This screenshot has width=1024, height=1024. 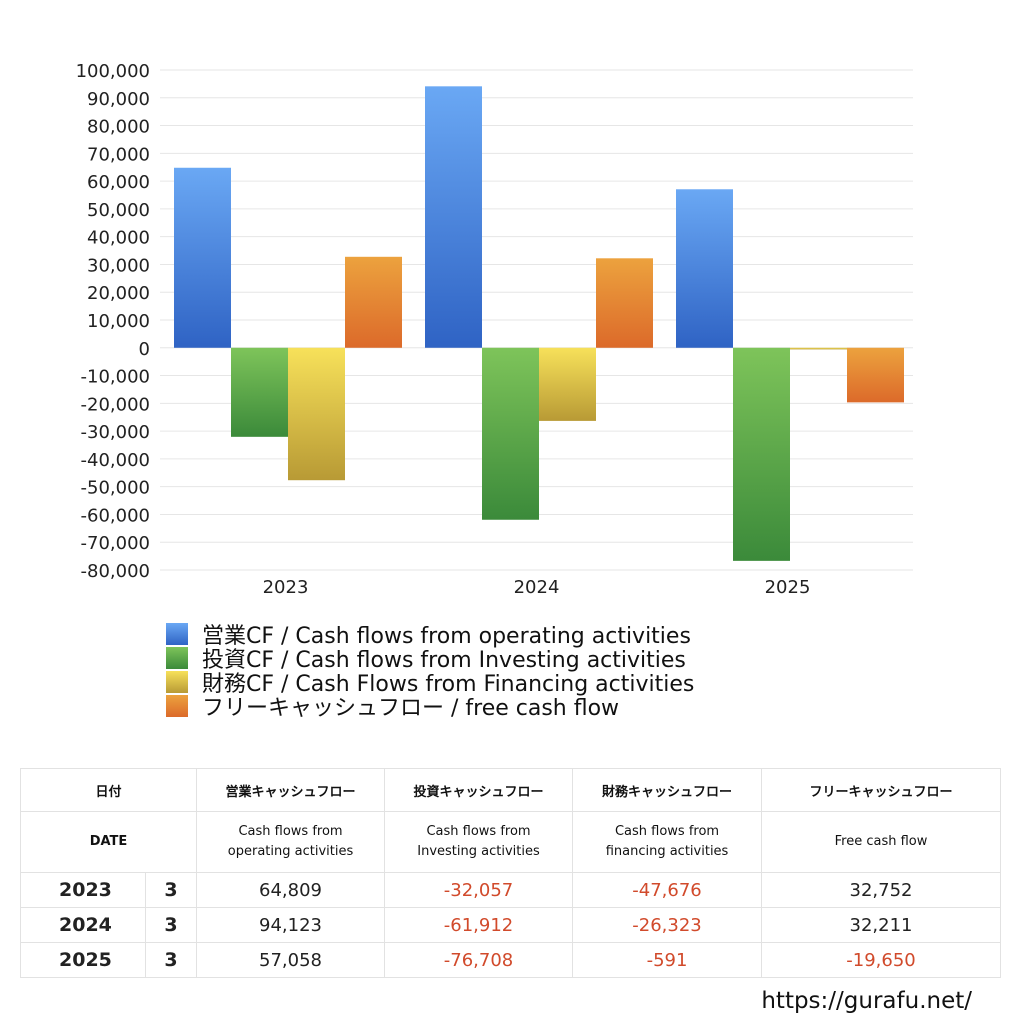 I want to click on header-operating-jp: 営業キャッシュフロー, so click(x=291, y=790).